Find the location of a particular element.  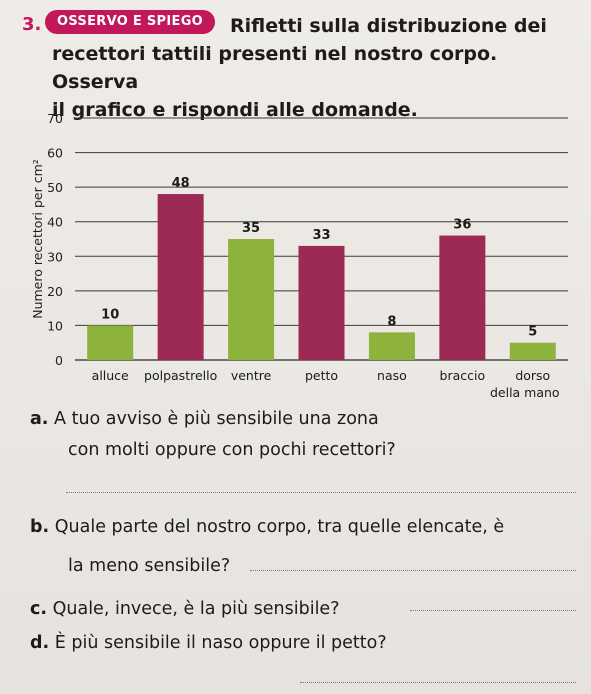

y-tick-label-3: 30 is located at coordinates (55, 256).